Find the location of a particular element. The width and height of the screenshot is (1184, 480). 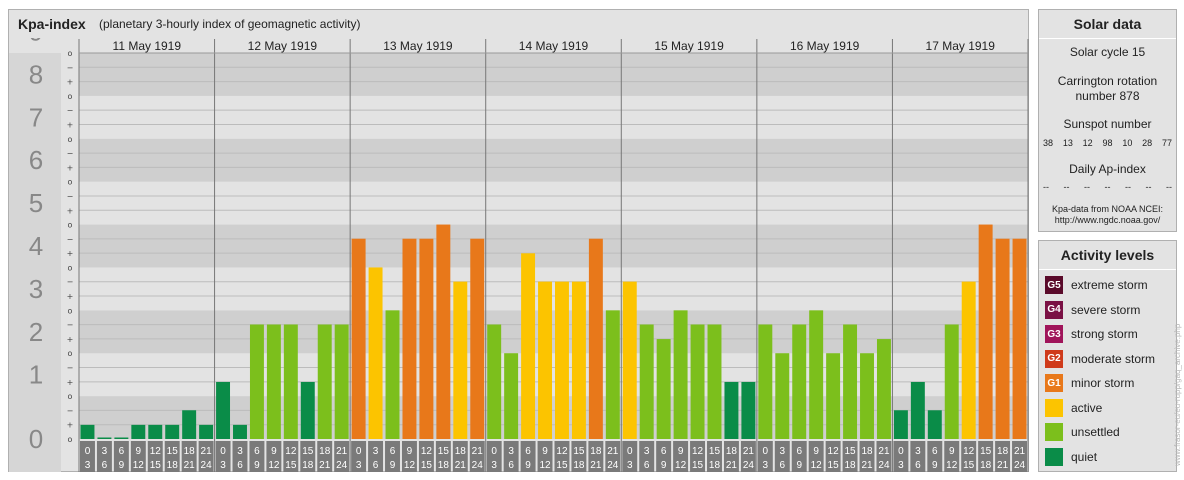

legend-item: active is located at coordinates (1073, 408).